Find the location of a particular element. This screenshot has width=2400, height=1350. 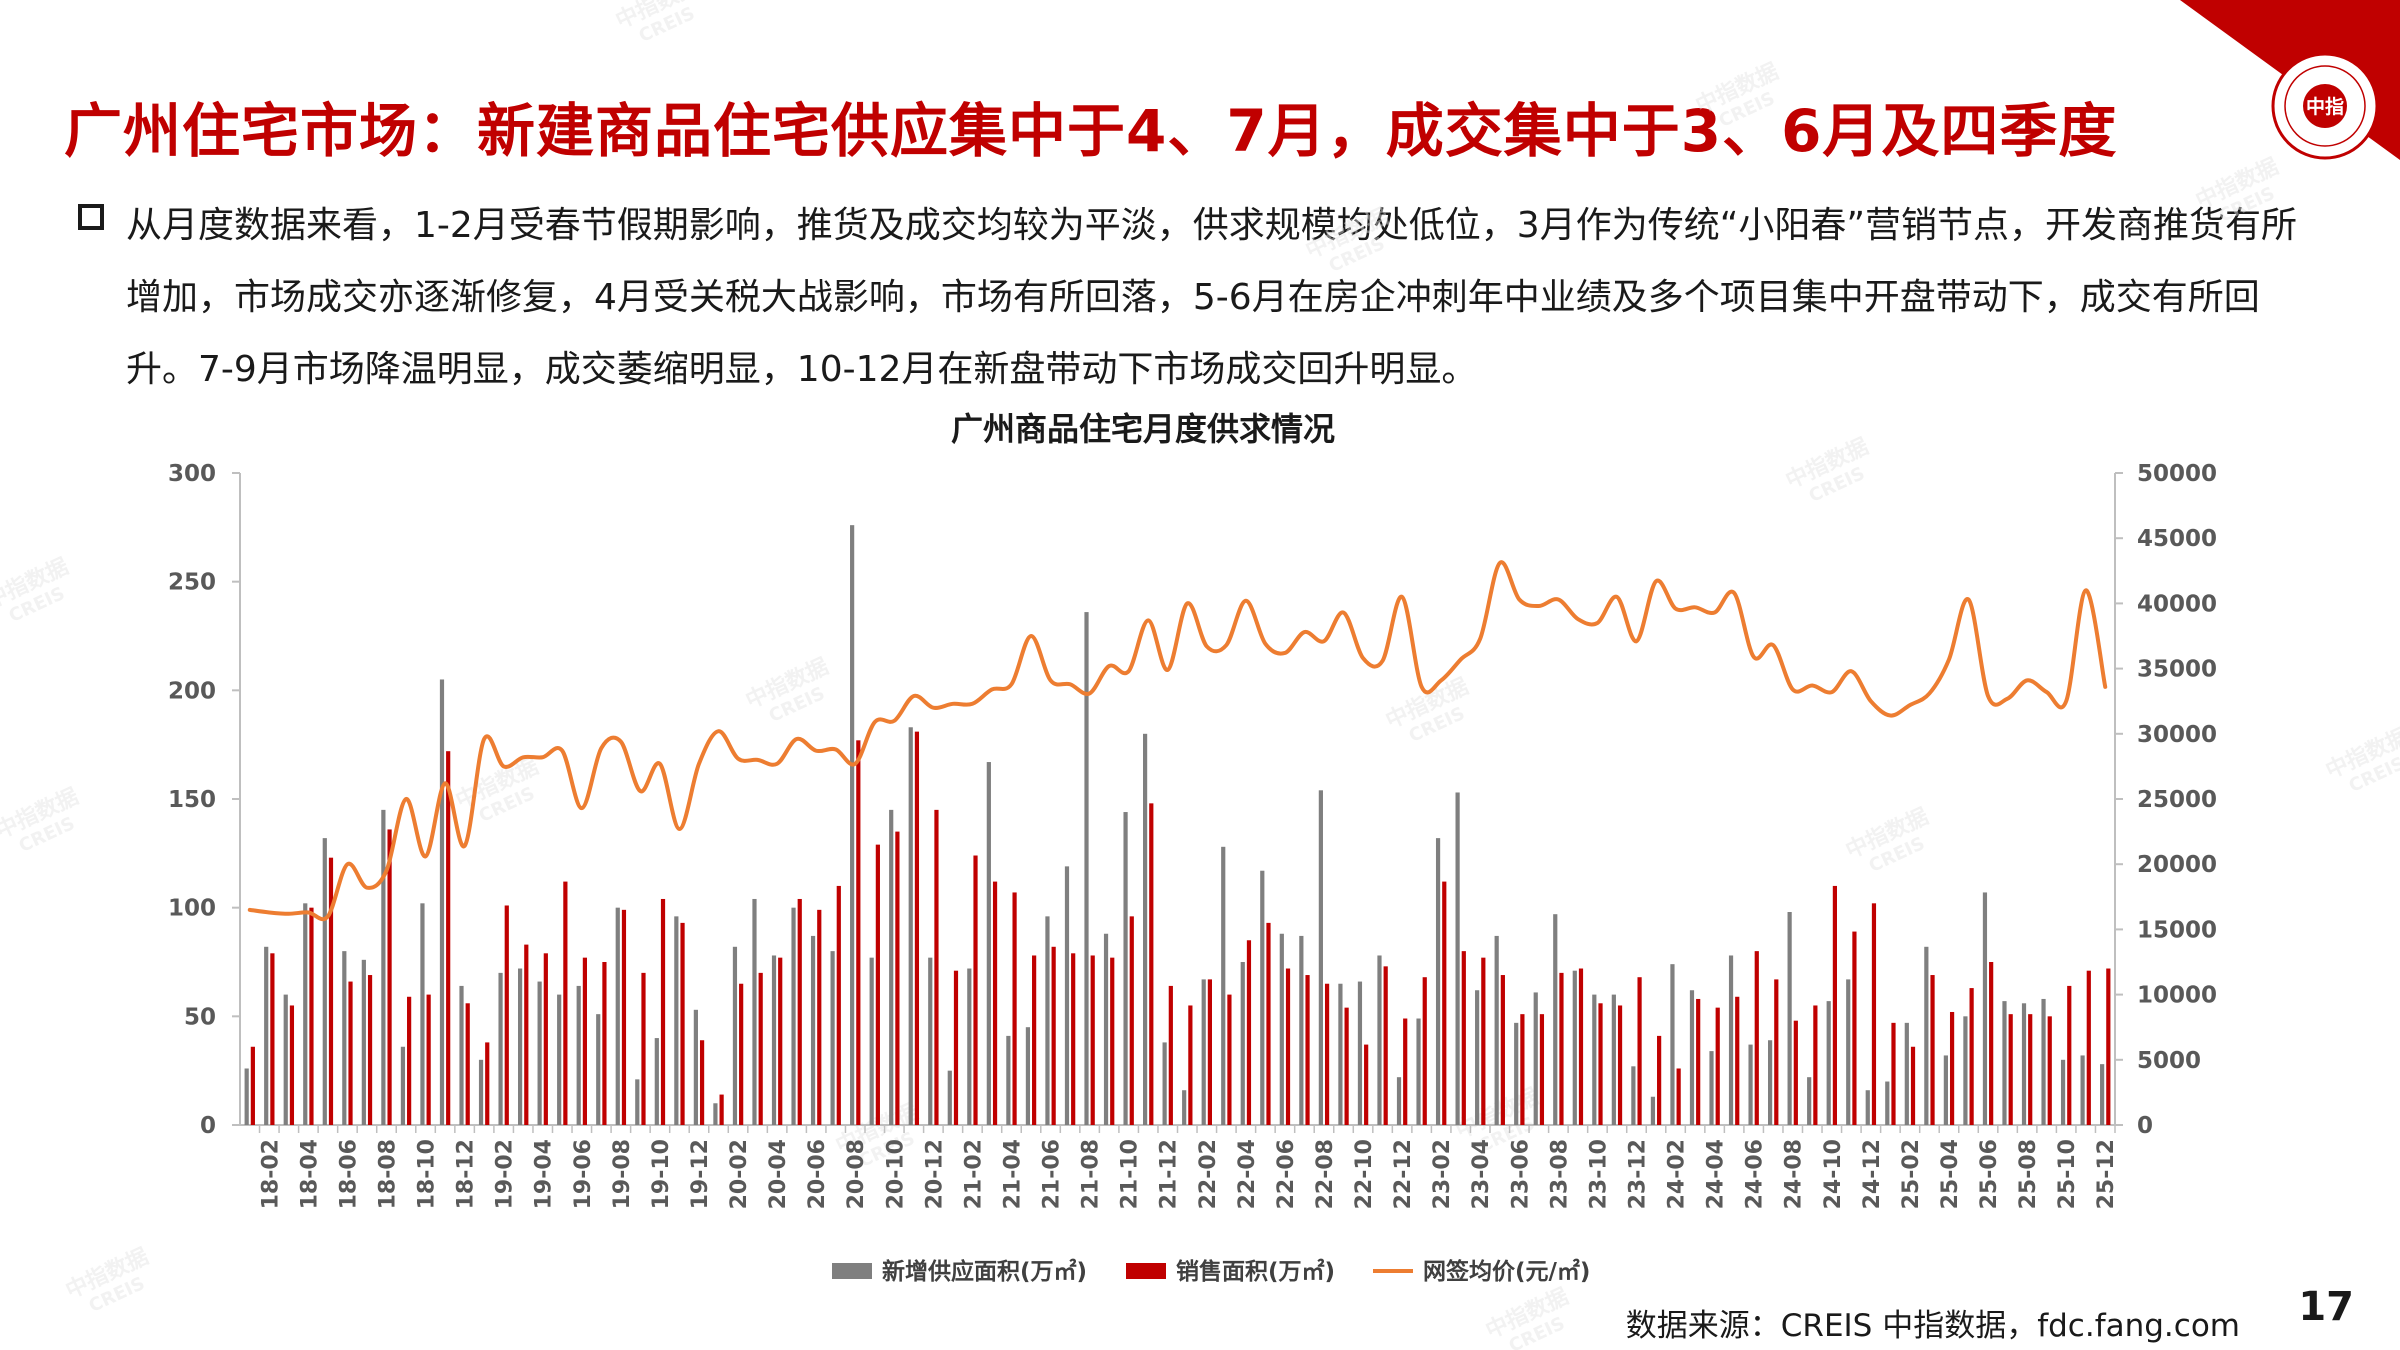

x-tick-label: 24-10 is located at coordinates (1833, 1174).